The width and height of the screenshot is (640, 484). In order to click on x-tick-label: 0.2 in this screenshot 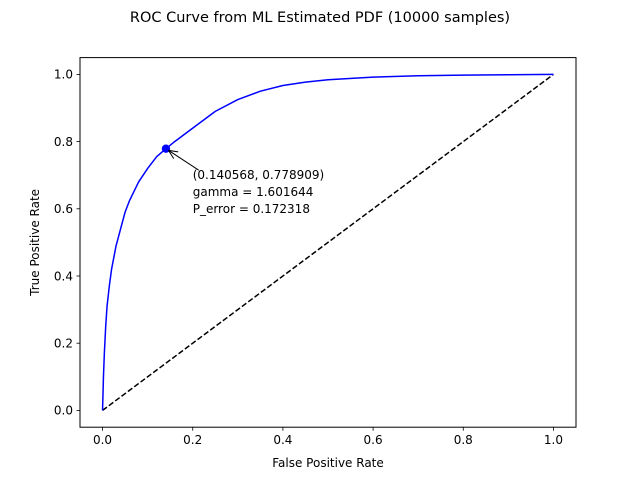, I will do `click(192, 440)`.